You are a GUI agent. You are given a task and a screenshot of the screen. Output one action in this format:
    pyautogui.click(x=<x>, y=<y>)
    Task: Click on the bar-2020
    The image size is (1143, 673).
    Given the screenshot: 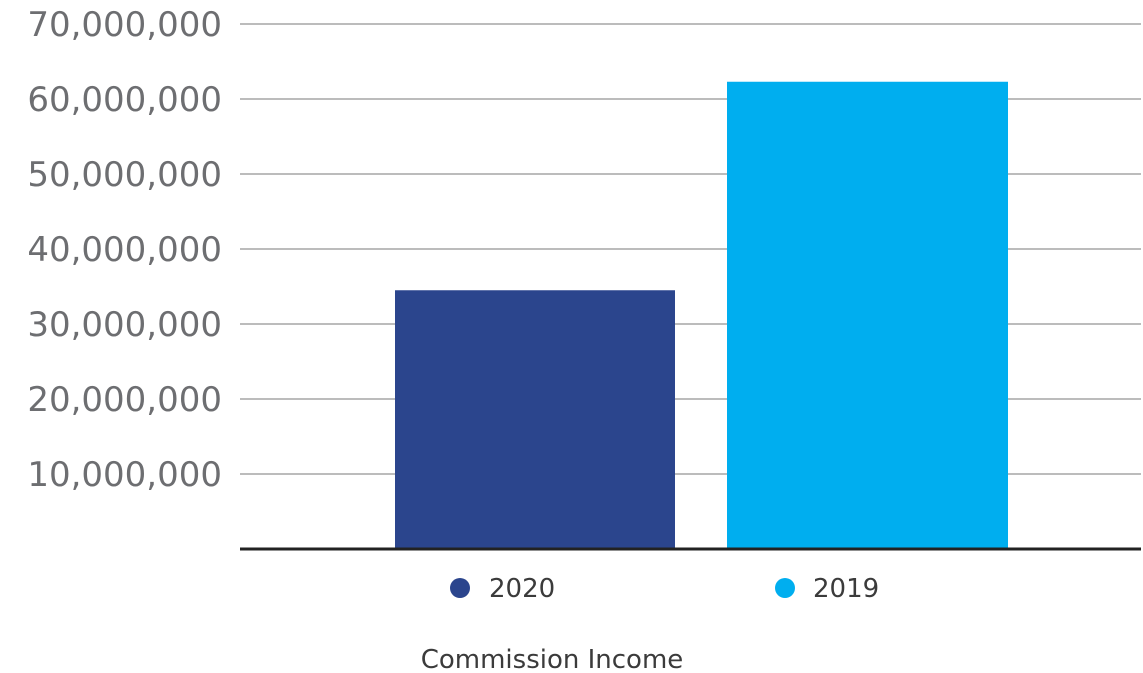 What is the action you would take?
    pyautogui.click(x=535, y=419)
    